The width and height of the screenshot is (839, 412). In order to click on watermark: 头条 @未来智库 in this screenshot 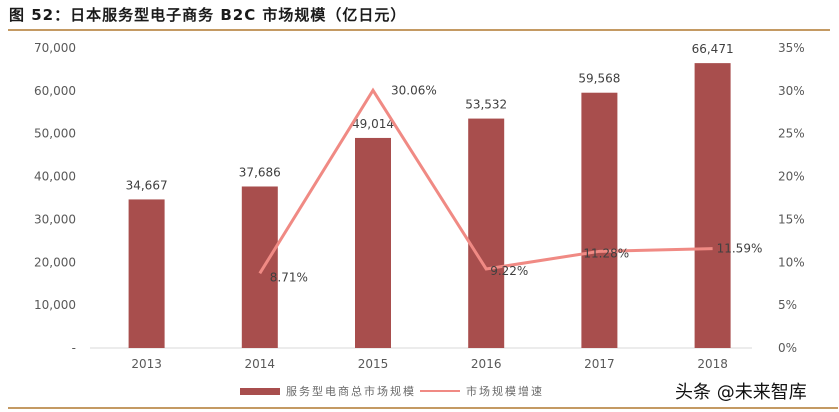, I will do `click(741, 392)`.